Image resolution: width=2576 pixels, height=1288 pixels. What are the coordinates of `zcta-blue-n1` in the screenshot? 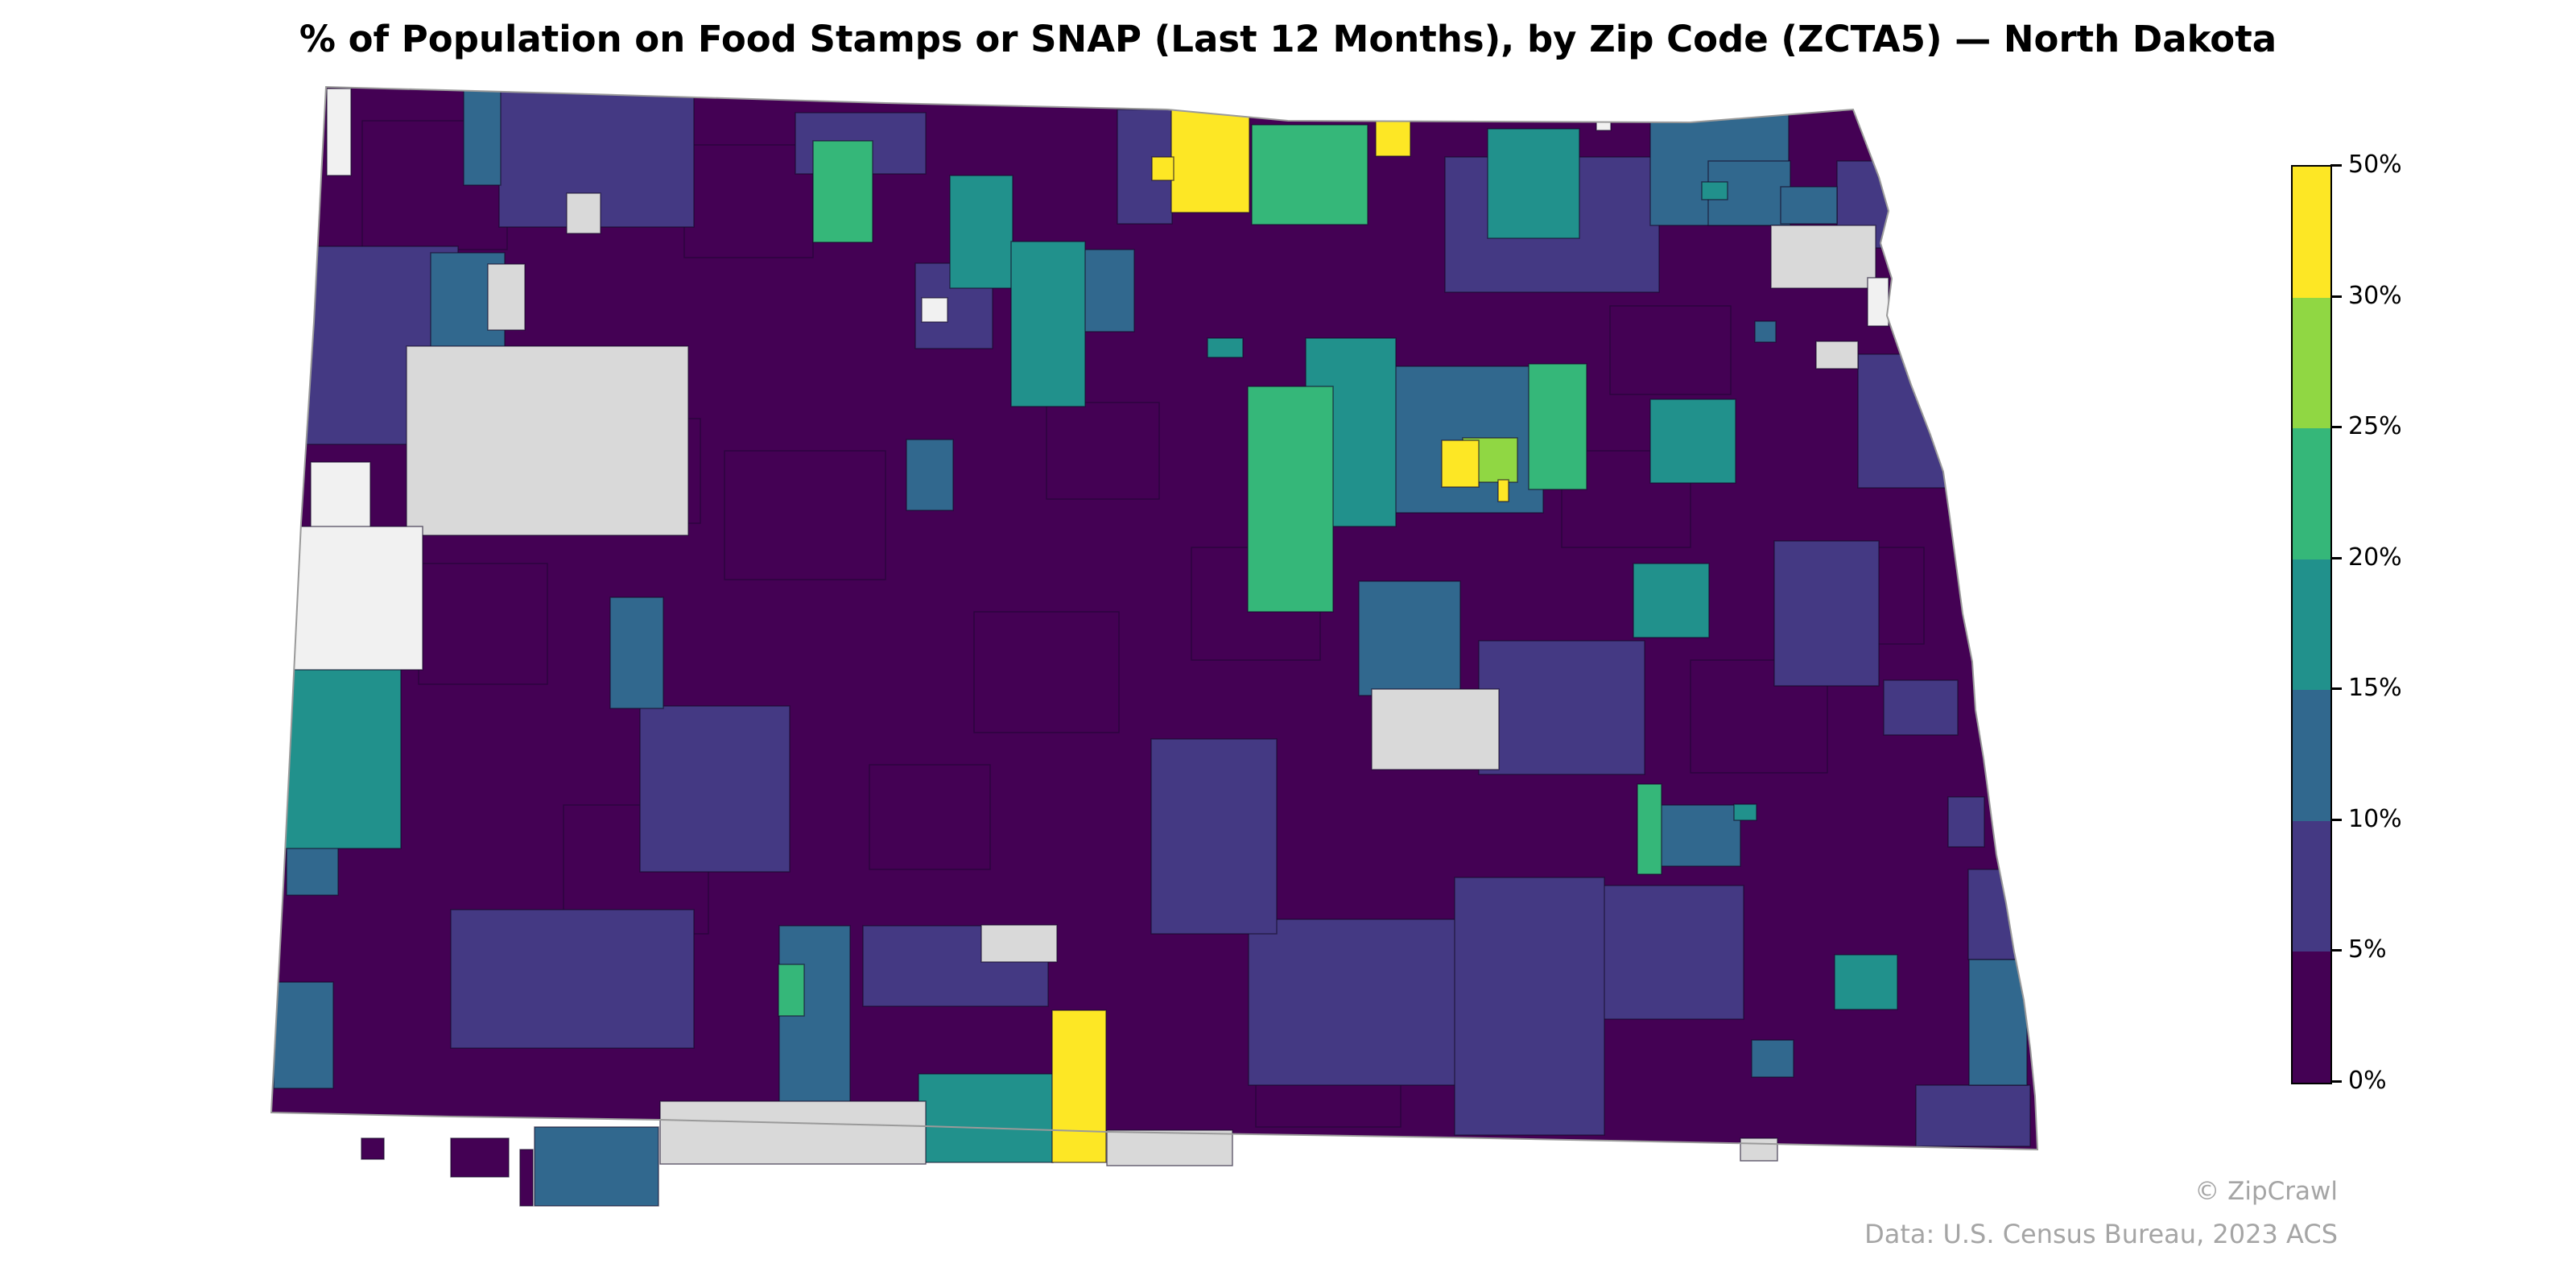 It's located at (483, 137).